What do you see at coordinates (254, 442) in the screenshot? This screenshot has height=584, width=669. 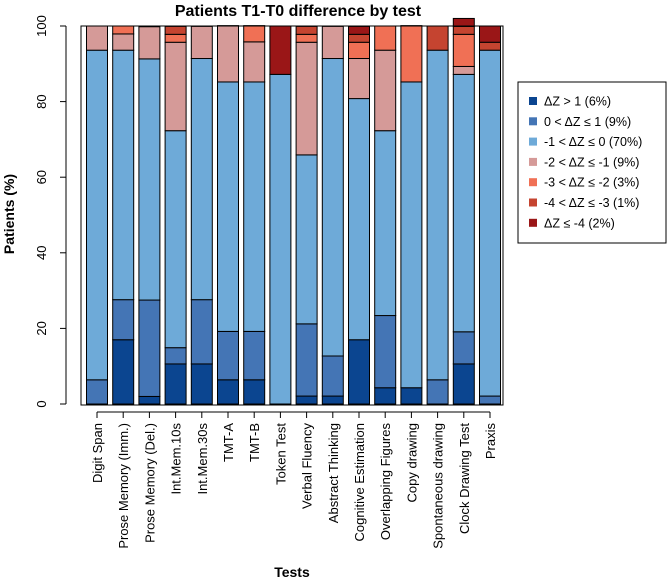 I see `x-tick-label: TMT-B` at bounding box center [254, 442].